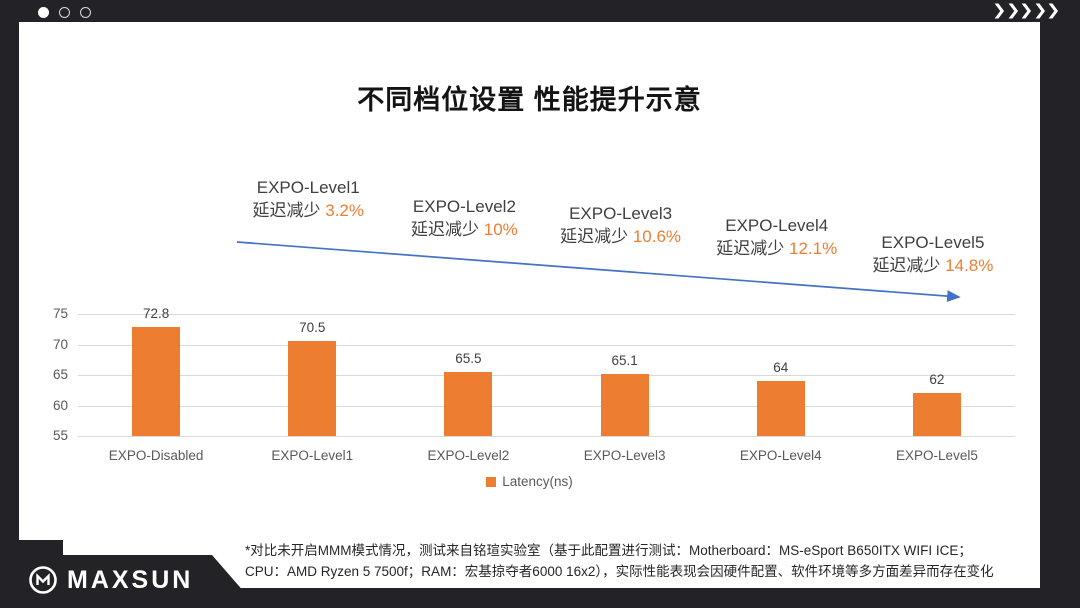  I want to click on annotation: EXPO-Level1 延迟减少 3.2%, so click(308, 199).